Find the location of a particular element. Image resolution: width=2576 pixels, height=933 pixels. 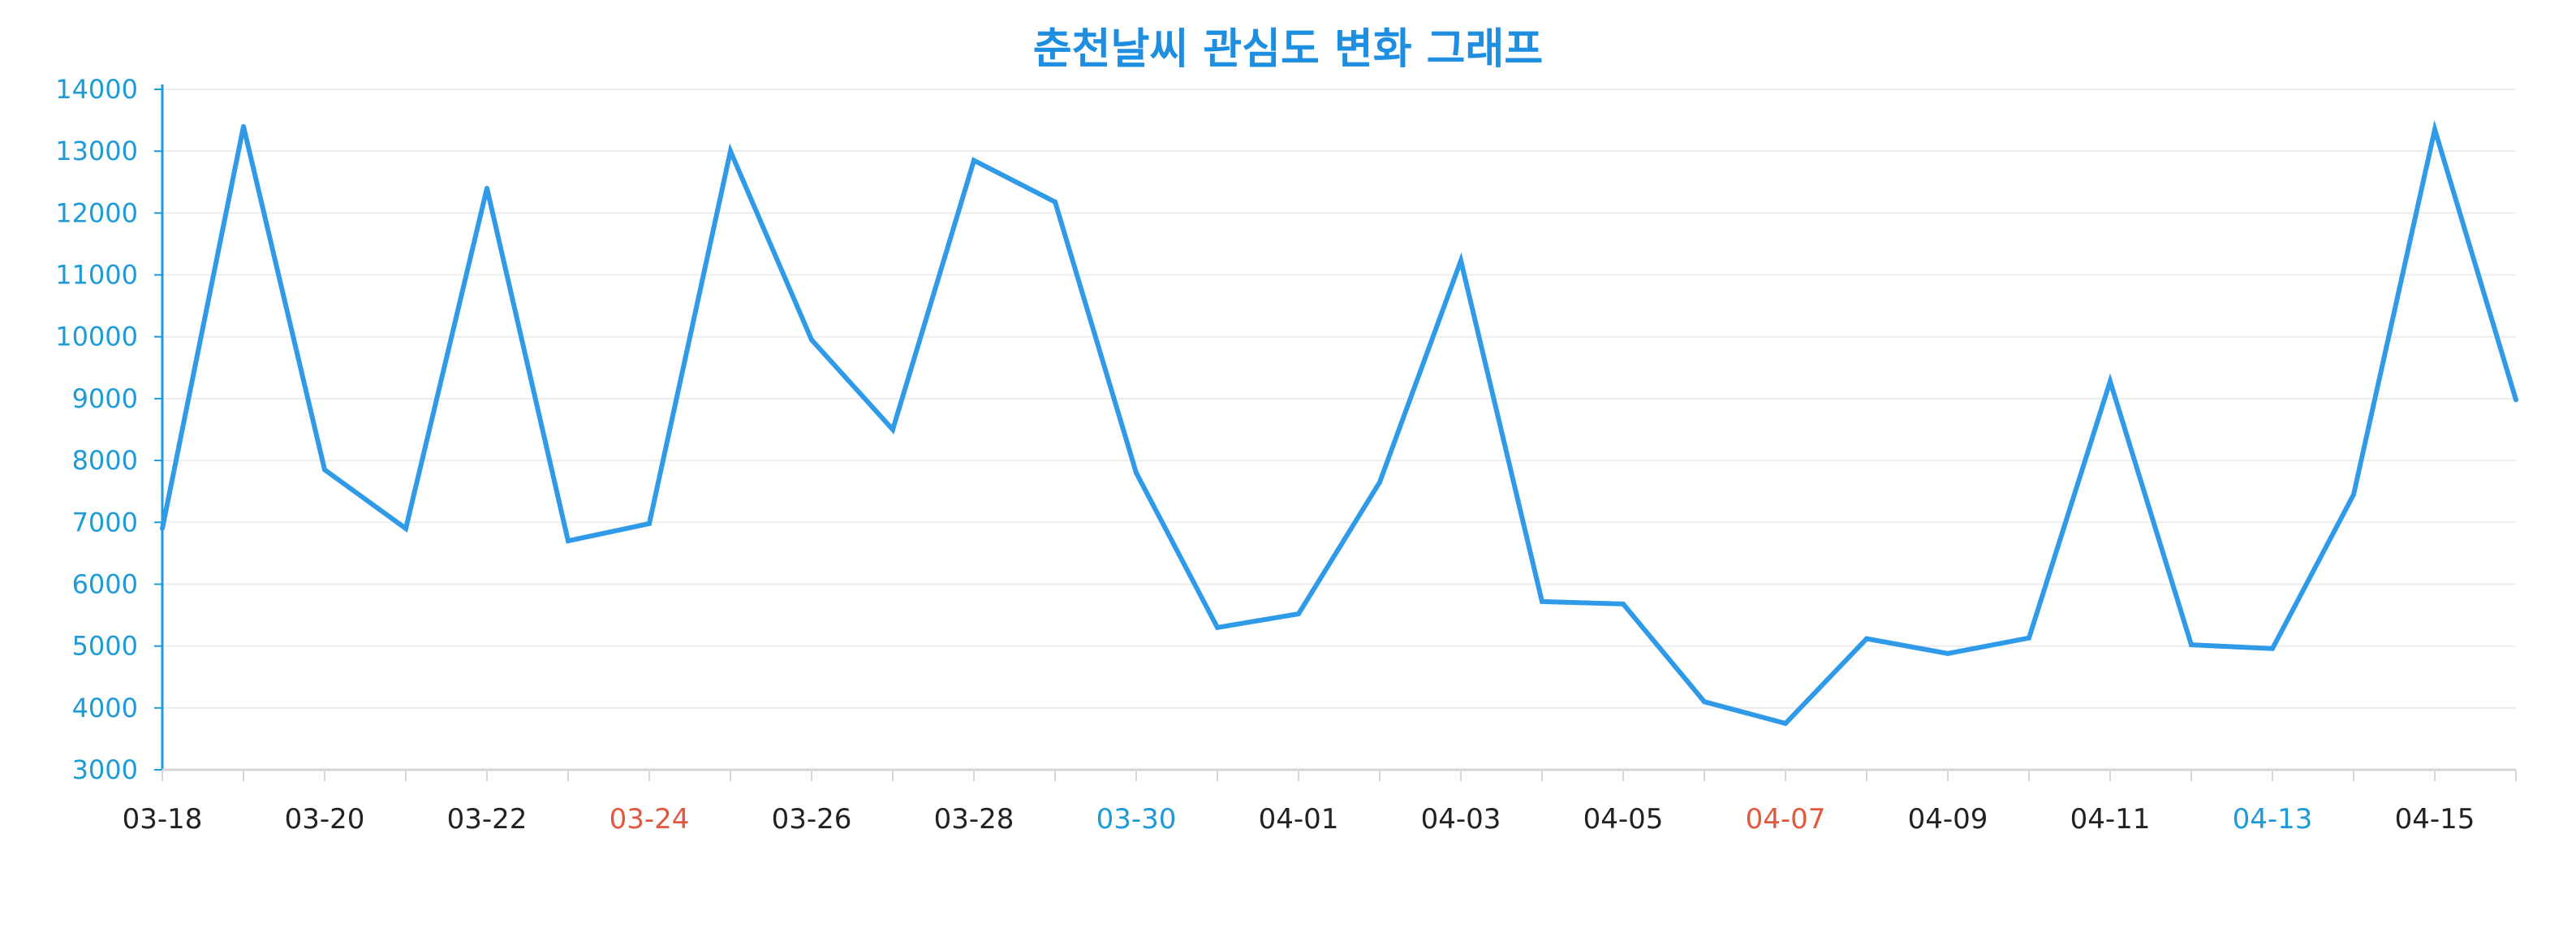

x-tick-label: 03-26 is located at coordinates (812, 819).